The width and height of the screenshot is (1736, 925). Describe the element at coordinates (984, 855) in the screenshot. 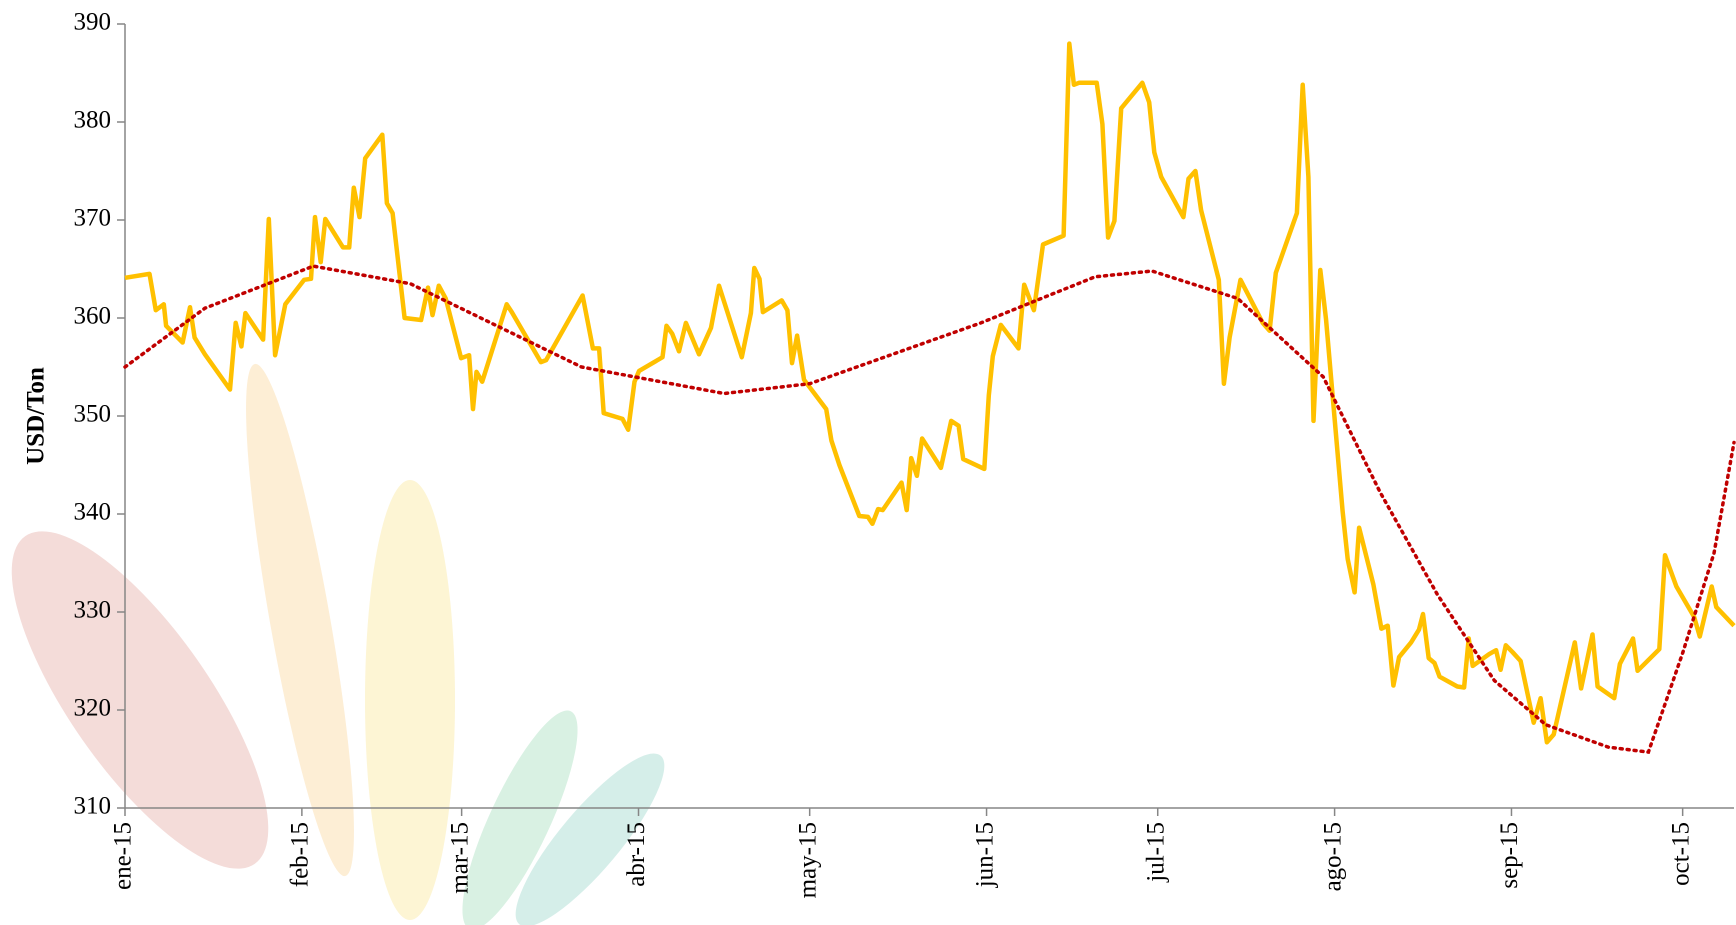

I see `x-tick-label: jun-15` at that location.